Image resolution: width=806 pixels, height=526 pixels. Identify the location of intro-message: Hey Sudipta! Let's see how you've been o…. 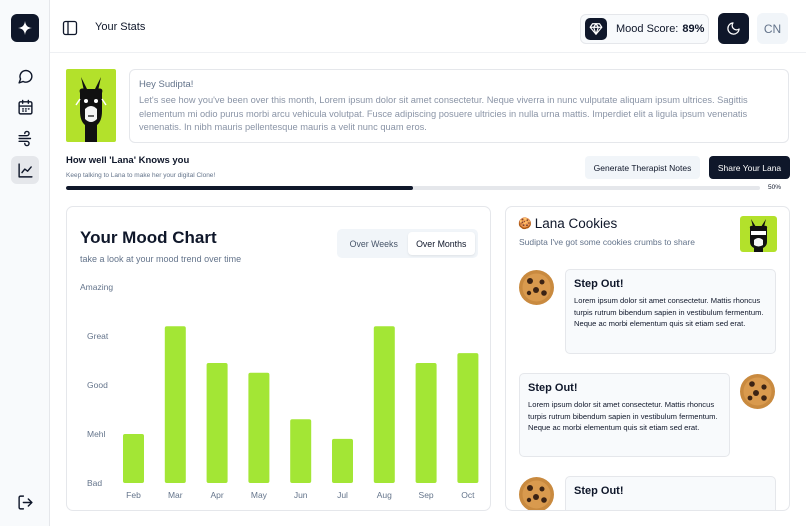
(459, 106).